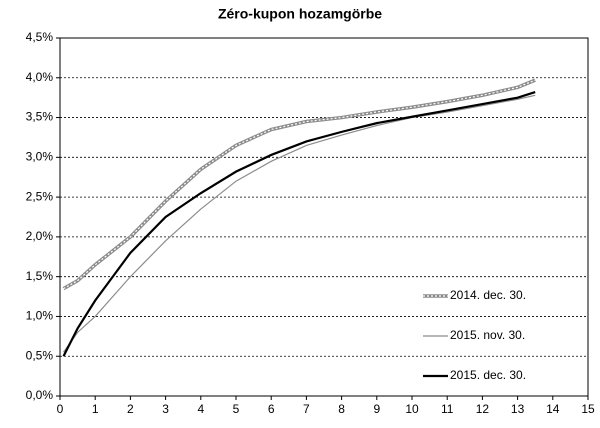  Describe the element at coordinates (341, 409) in the screenshot. I see `x-tick-label: 8` at that location.